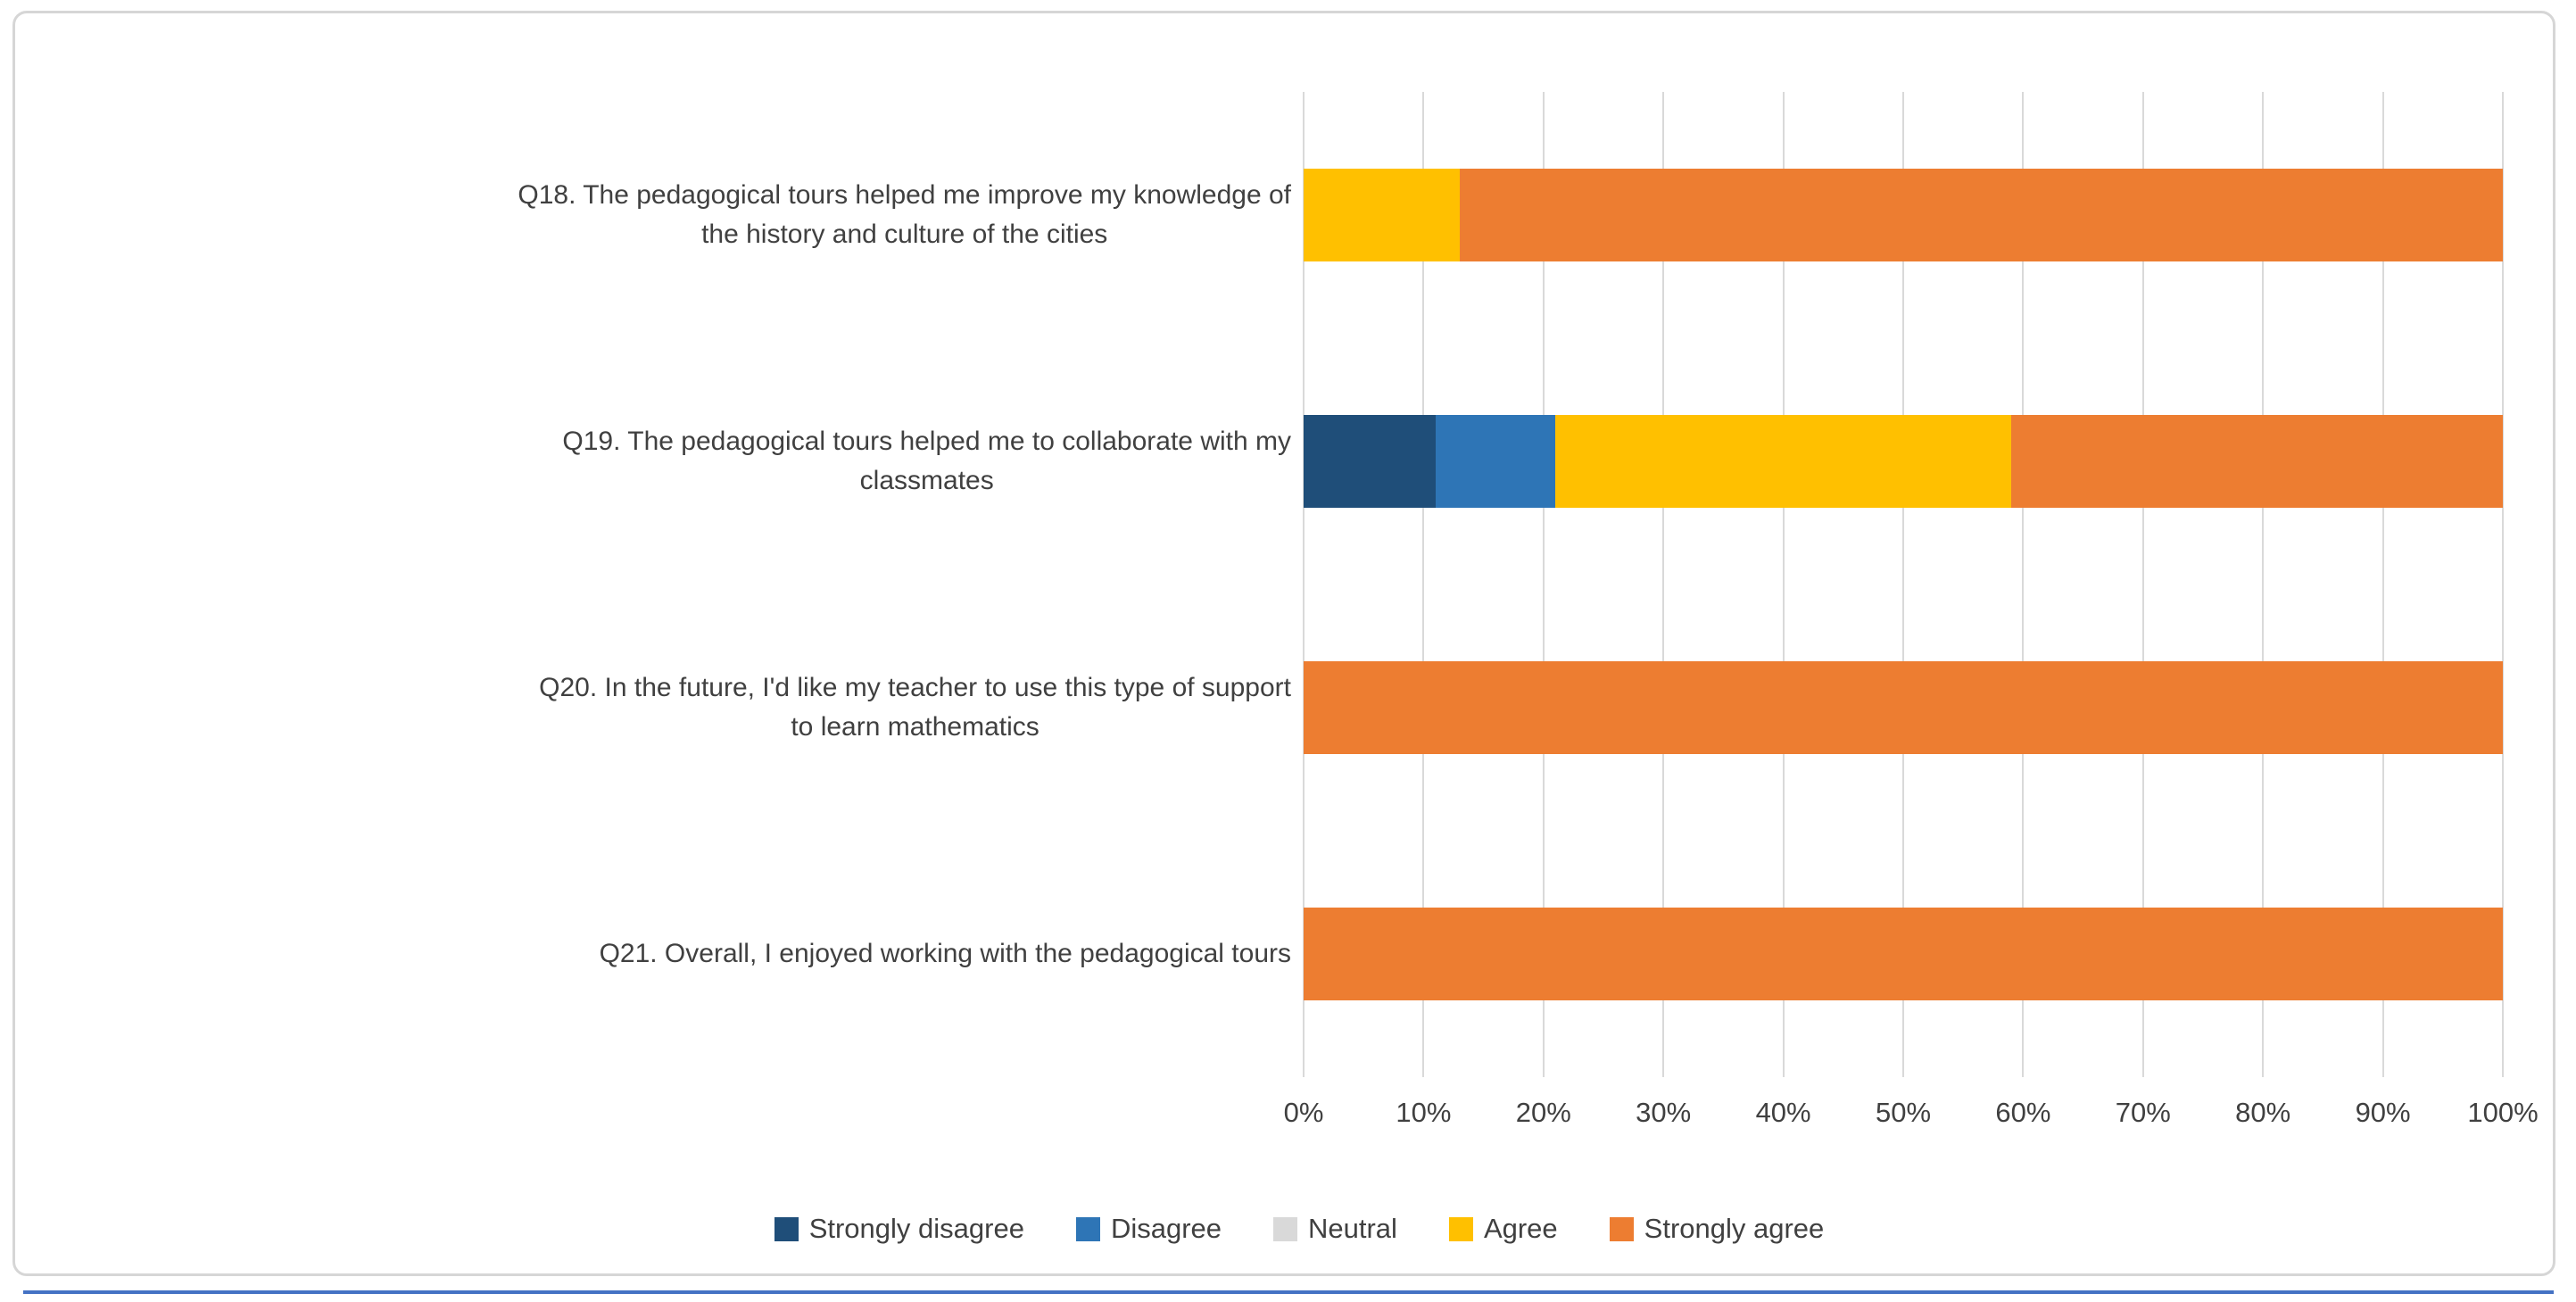  I want to click on x-axis-tick: 90%, so click(2383, 1112).